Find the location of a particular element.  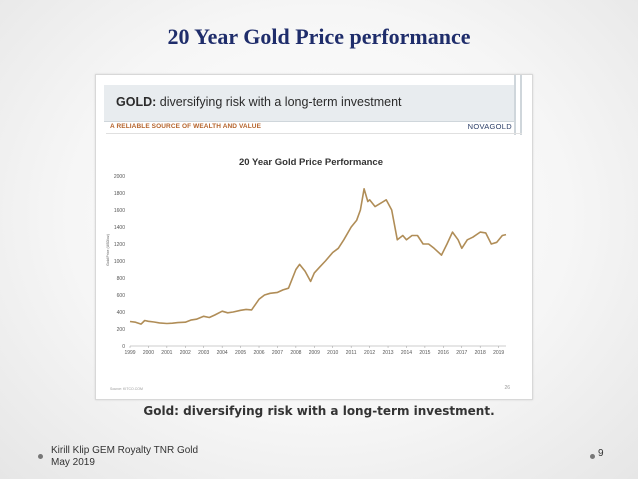

novagold-logo: NOVAGOLD is located at coordinates (489, 126).